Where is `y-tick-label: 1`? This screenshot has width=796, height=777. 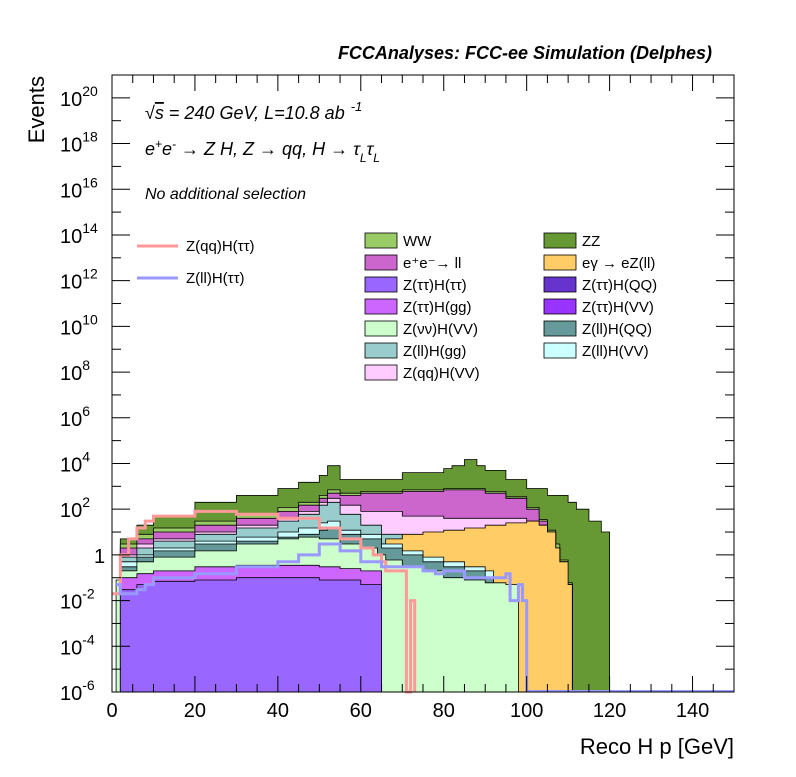 y-tick-label: 1 is located at coordinates (99, 557).